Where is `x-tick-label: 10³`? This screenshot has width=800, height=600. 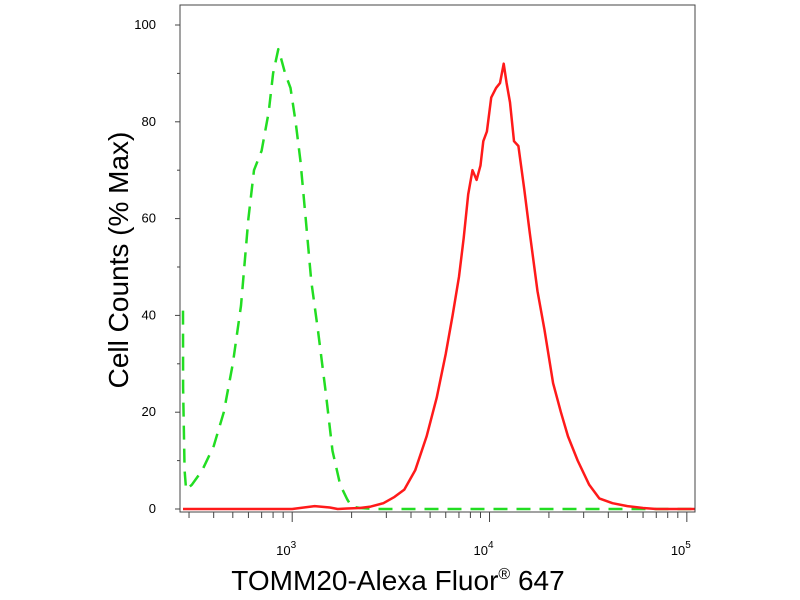
x-tick-label: 10³ is located at coordinates (286, 549).